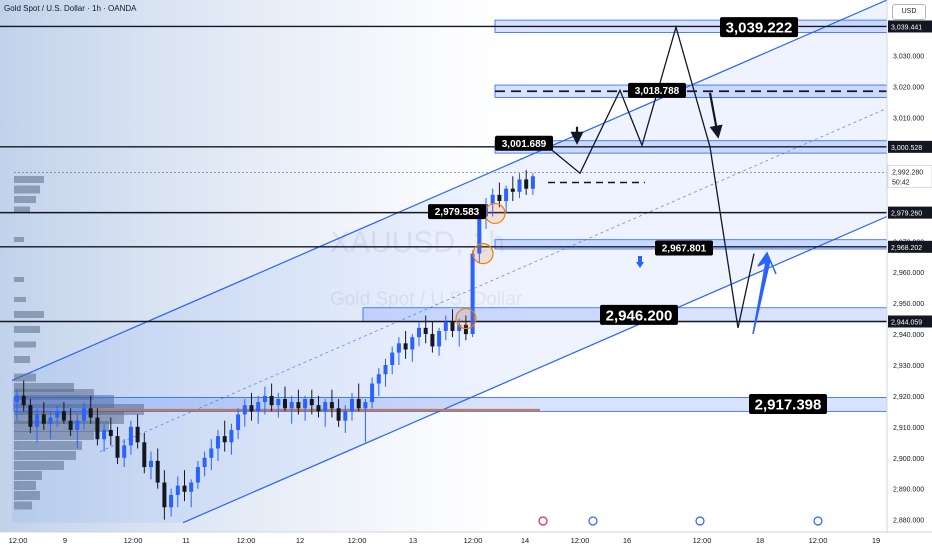 The image size is (932, 550). Describe the element at coordinates (908, 428) in the screenshot. I see `price-axis-tick-label: 2,910.000` at that location.